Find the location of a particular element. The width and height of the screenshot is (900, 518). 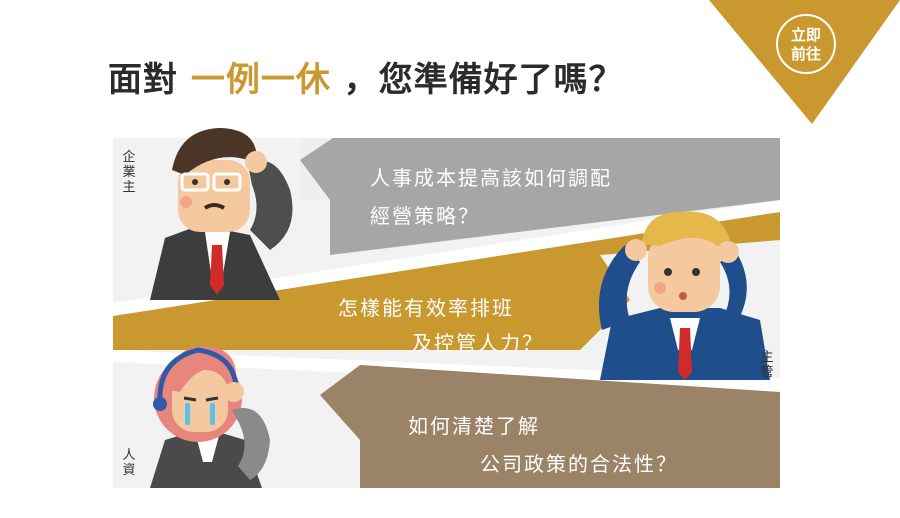

hr-figure is located at coordinates (210, 416).